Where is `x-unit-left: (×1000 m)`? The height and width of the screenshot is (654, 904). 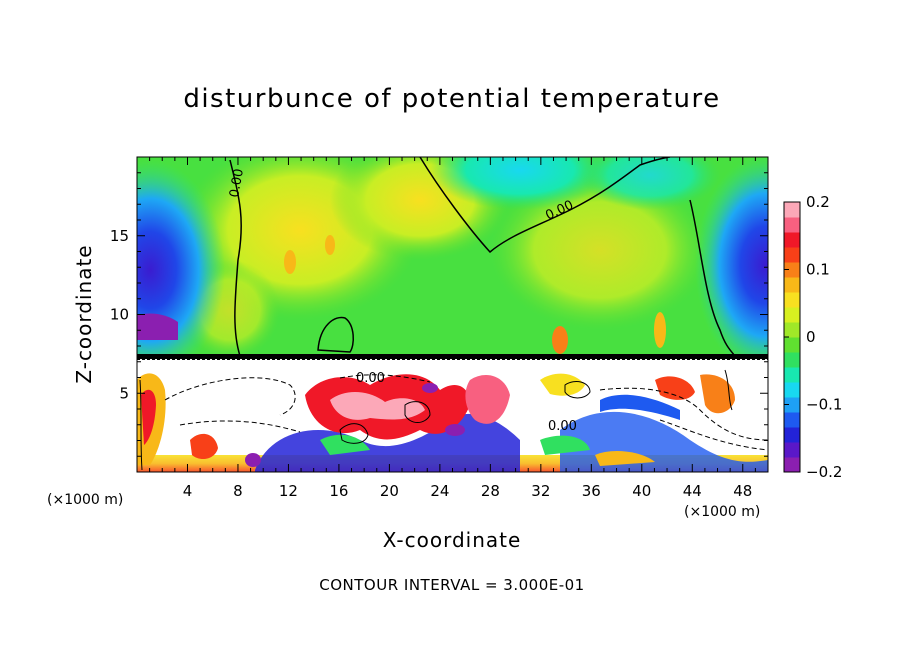 x-unit-left: (×1000 m) is located at coordinates (85, 500).